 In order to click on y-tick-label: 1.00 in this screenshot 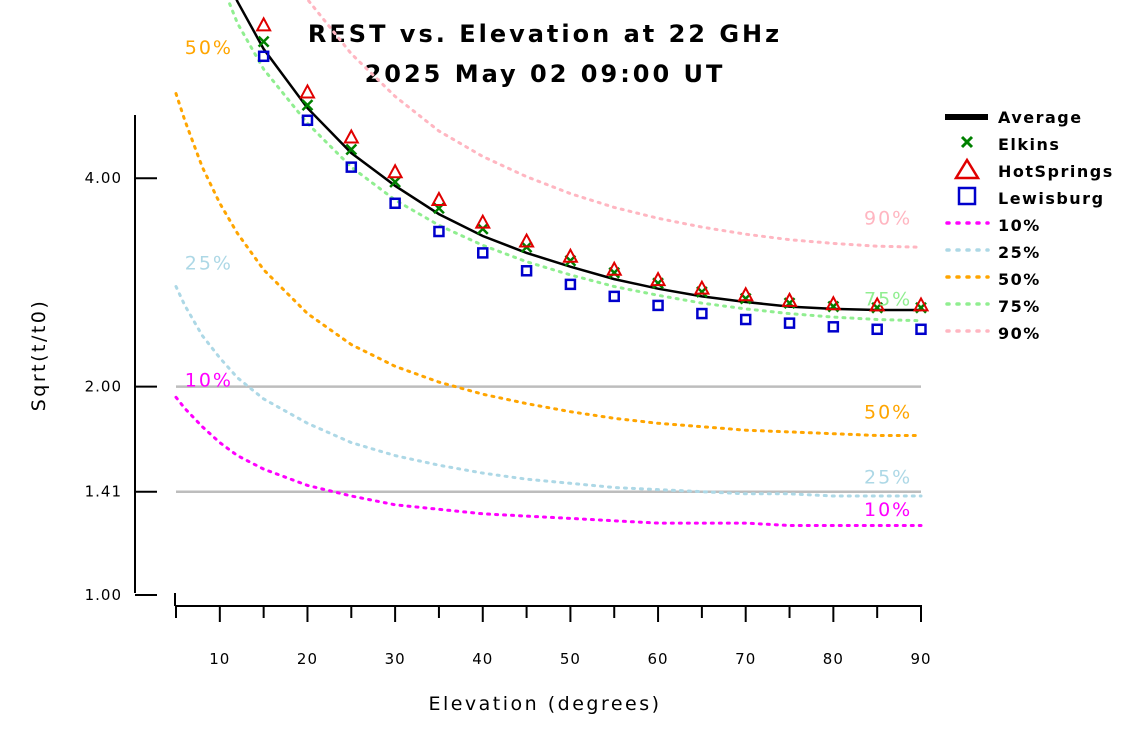, I will do `click(103, 595)`.